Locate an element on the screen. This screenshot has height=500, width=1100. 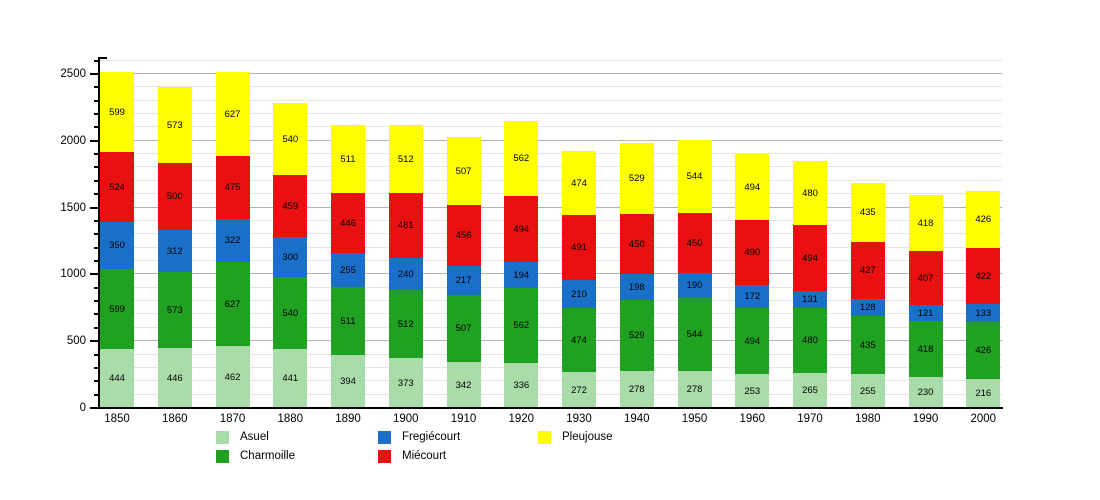
bar-segment-asuel: 255 is located at coordinates (867, 391).